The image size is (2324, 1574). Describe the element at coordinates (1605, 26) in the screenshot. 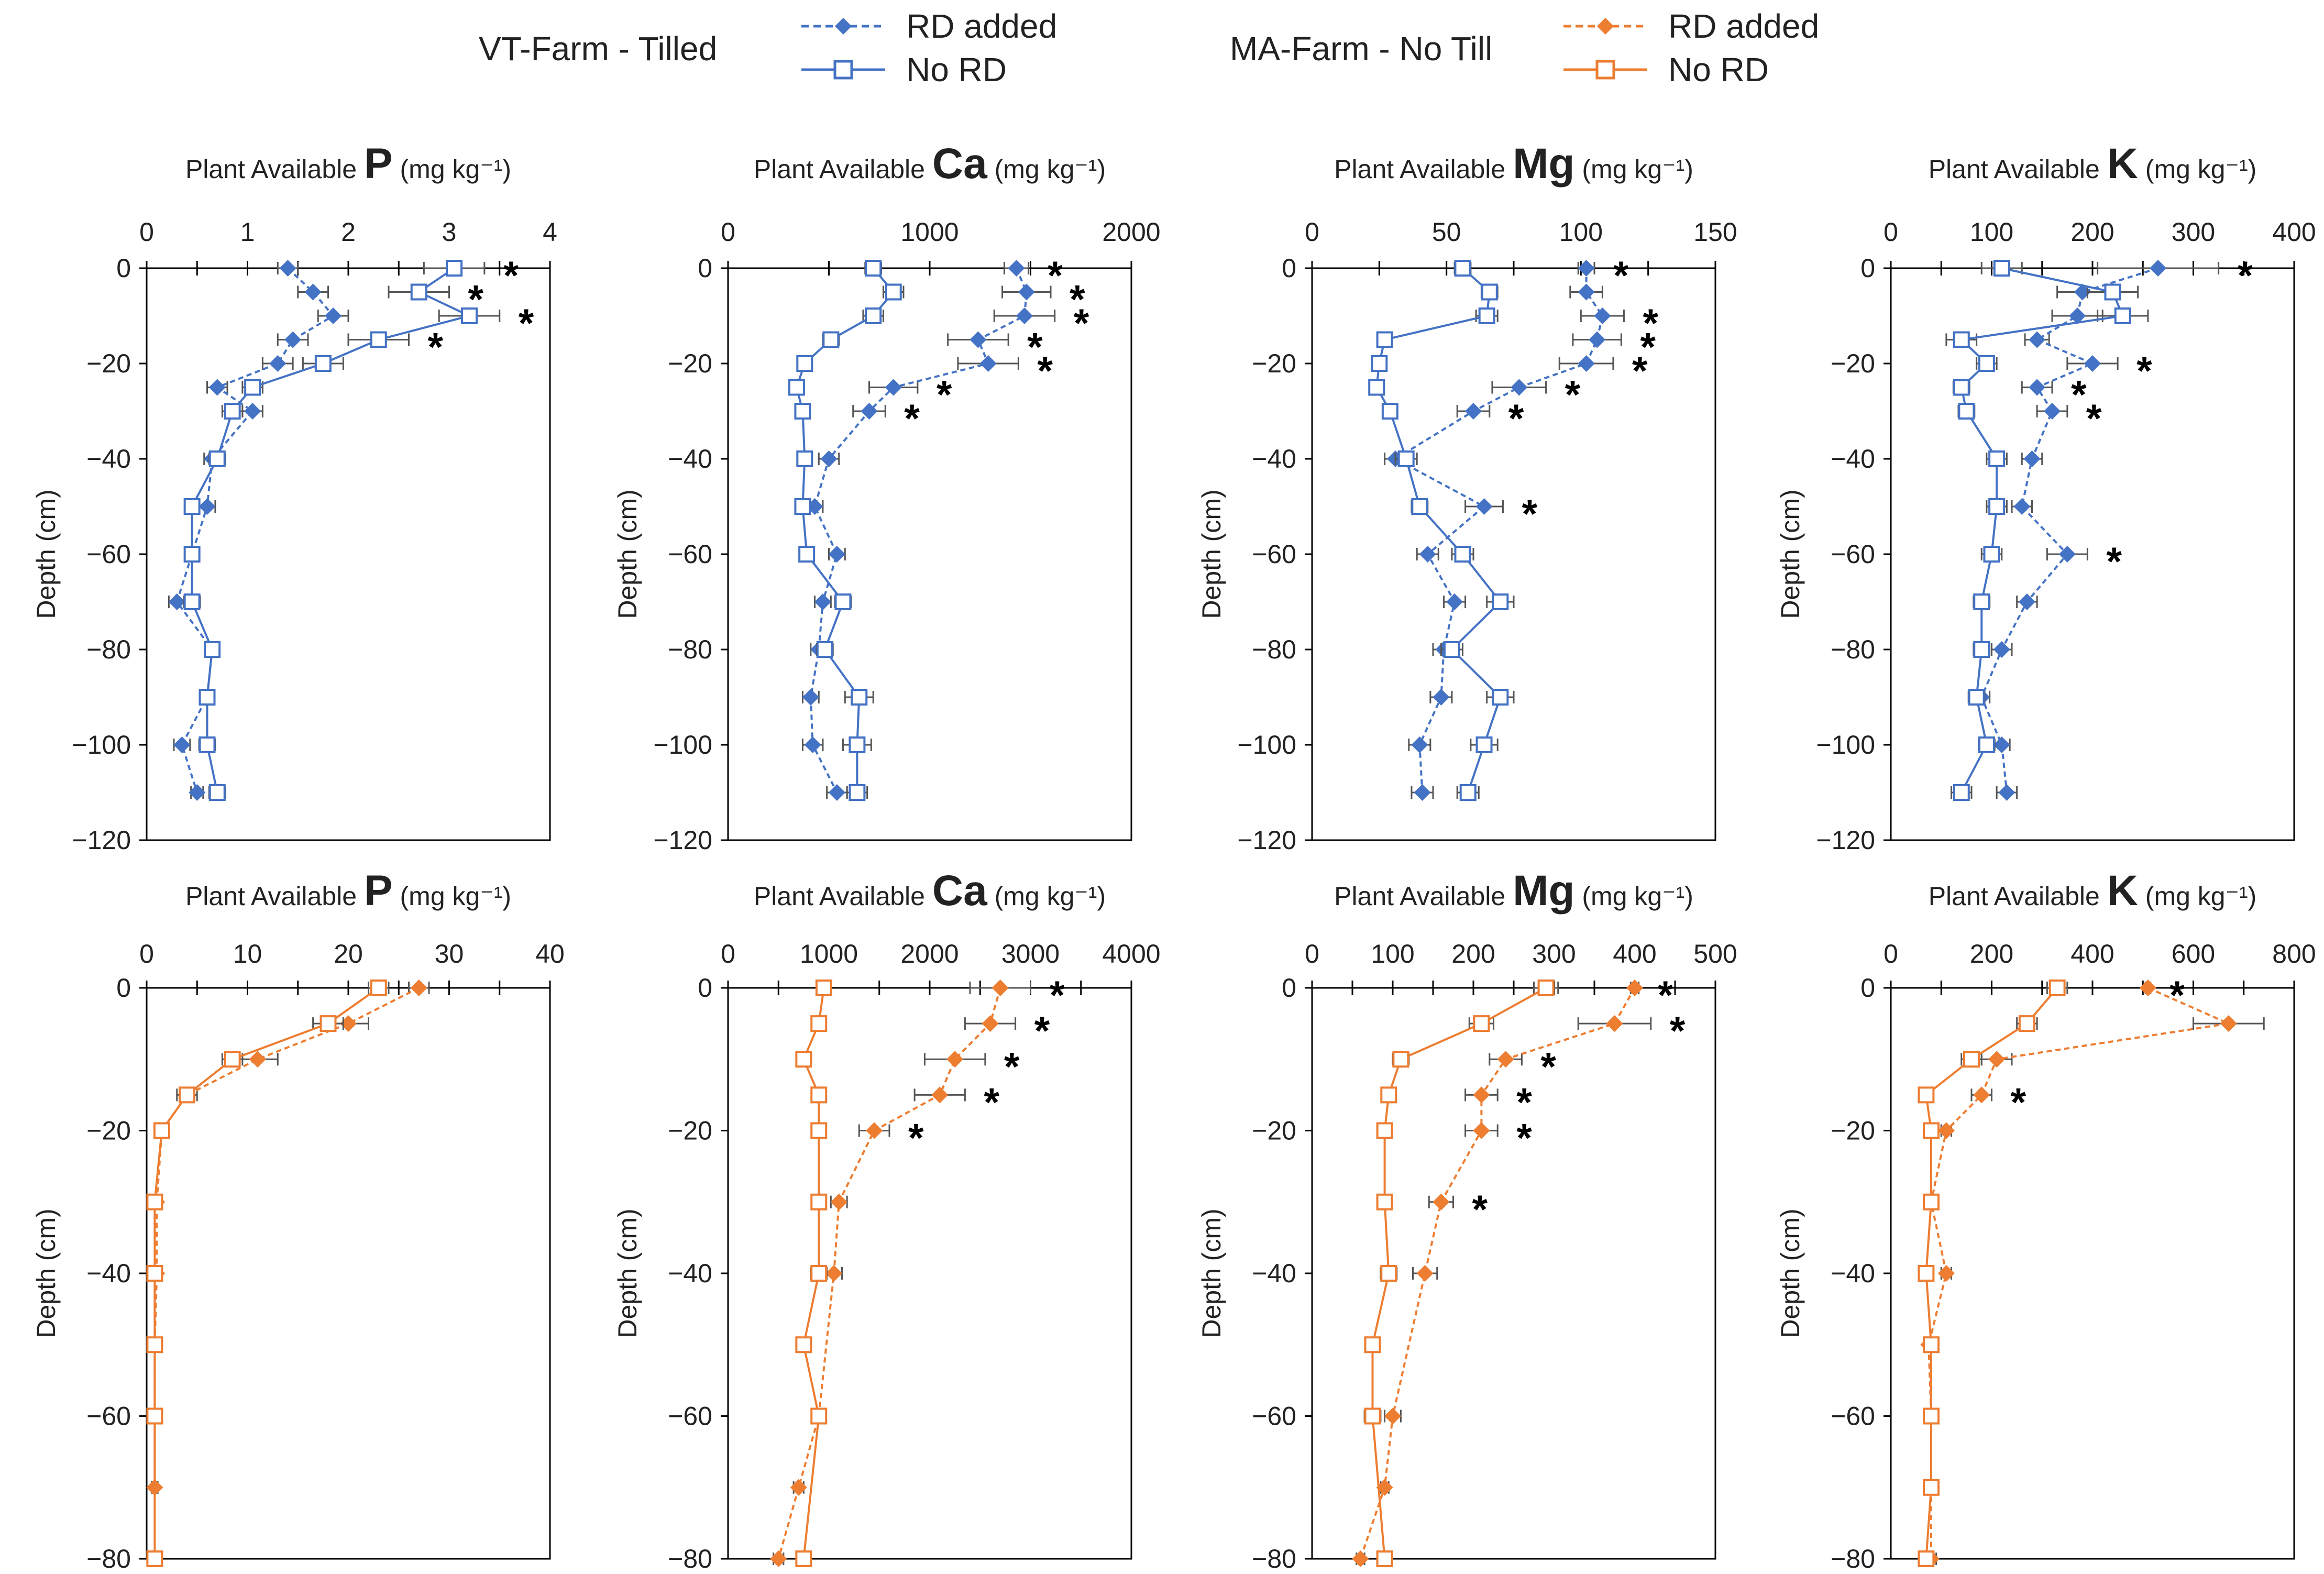

I see `legend-ma-rd-marker` at that location.